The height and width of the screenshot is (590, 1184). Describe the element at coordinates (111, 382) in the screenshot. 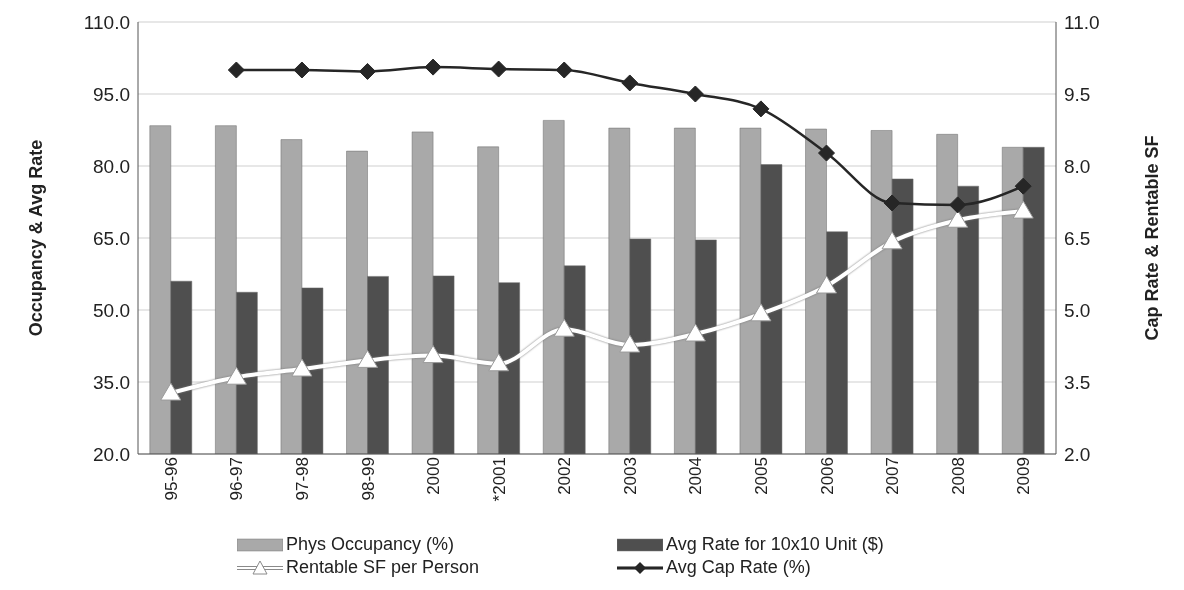

I see `y-tick-label: 35.0` at that location.